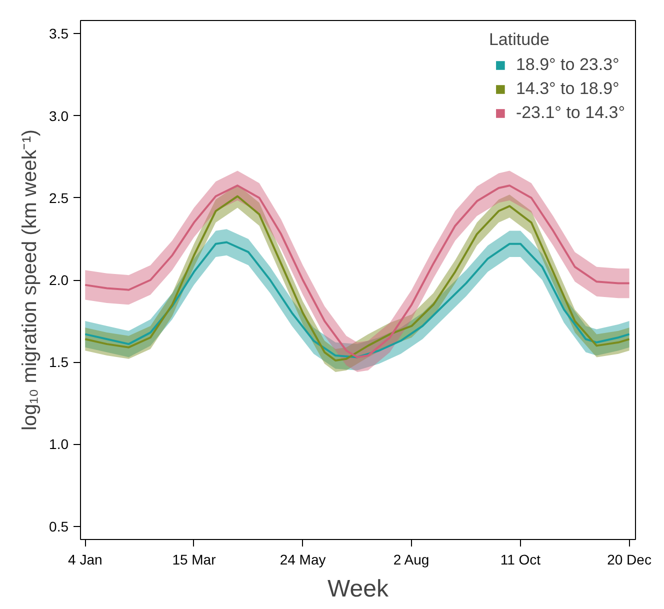  Describe the element at coordinates (411, 560) in the screenshot. I see `x-tick-label: 2 Aug` at that location.